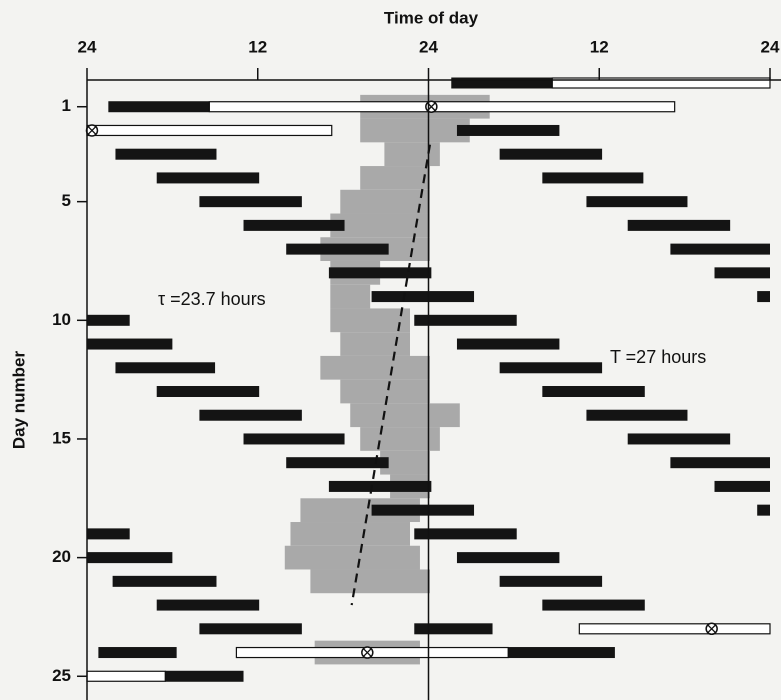 The height and width of the screenshot is (700, 781). I want to click on x-axis-title: Time of day, so click(431, 17).